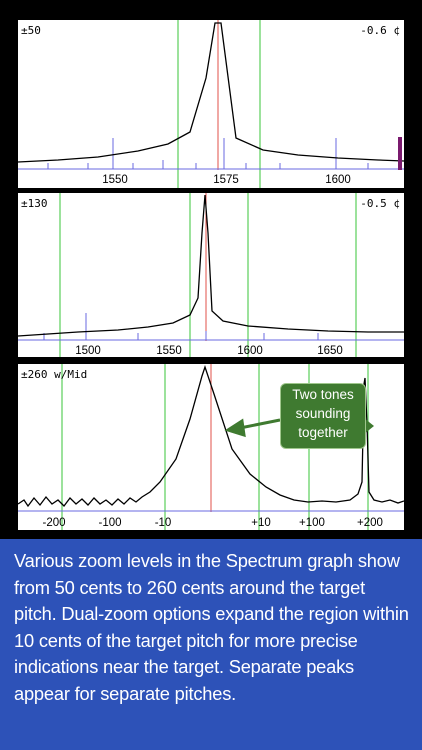 The width and height of the screenshot is (422, 750). I want to click on x-tick-label: 1575, so click(226, 180).